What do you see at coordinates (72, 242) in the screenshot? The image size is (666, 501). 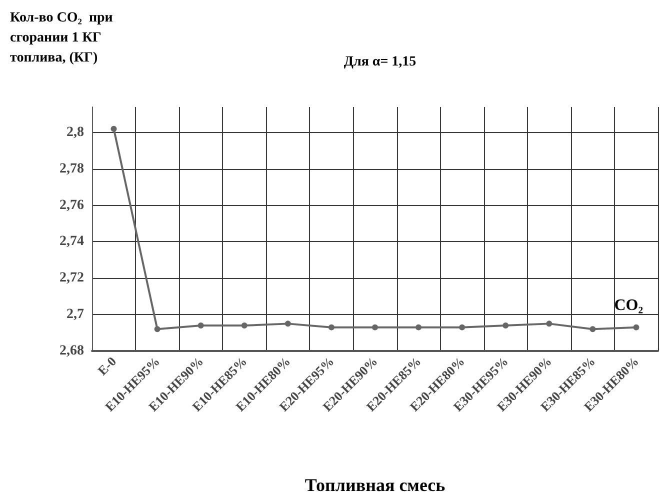 I see `y-tick-label: 2,74` at bounding box center [72, 242].